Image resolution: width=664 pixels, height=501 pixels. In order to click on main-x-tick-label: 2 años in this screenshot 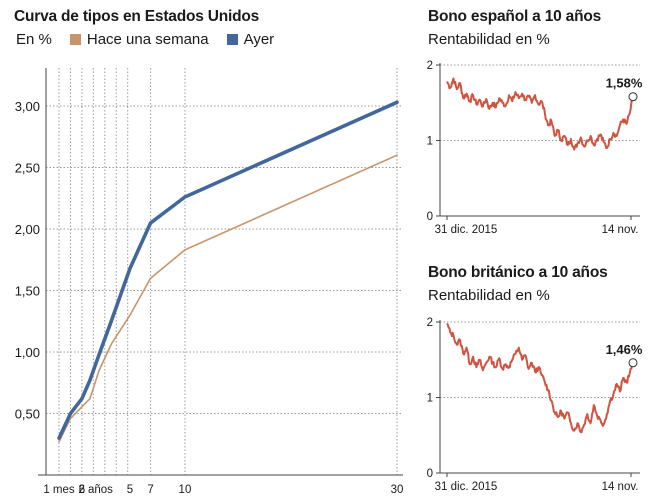, I will do `click(95, 490)`.